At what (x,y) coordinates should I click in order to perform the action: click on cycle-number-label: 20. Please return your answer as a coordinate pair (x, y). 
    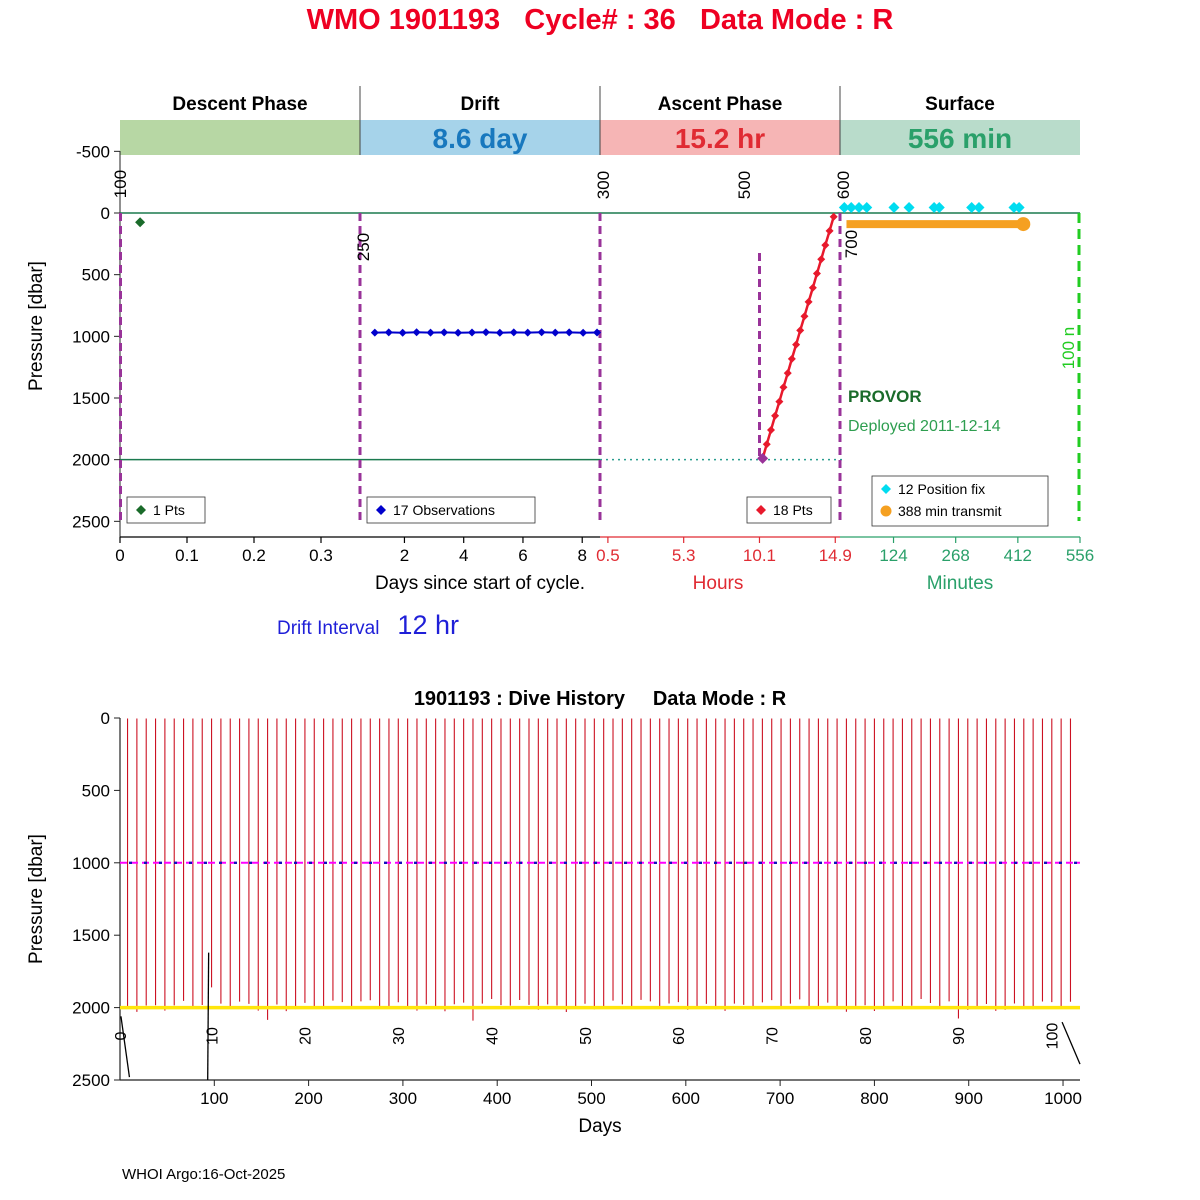
    Looking at the image, I should click on (306, 1036).